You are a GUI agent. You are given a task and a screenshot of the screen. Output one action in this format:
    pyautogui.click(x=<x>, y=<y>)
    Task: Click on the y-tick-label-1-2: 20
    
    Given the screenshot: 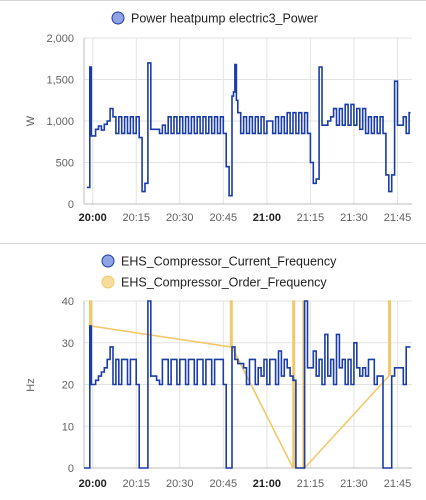 What is the action you would take?
    pyautogui.click(x=68, y=386)
    